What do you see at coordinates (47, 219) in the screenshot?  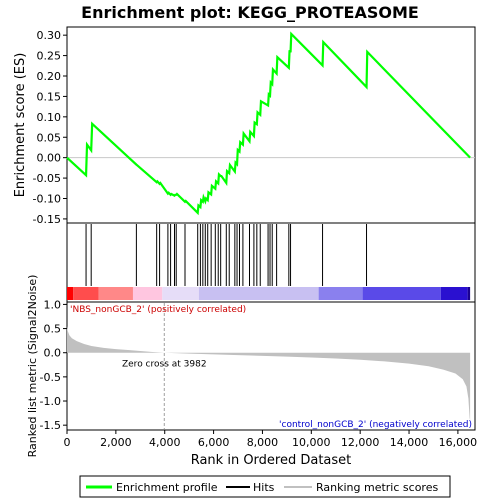 I see `es-y-tick-label: -0.15` at bounding box center [47, 219].